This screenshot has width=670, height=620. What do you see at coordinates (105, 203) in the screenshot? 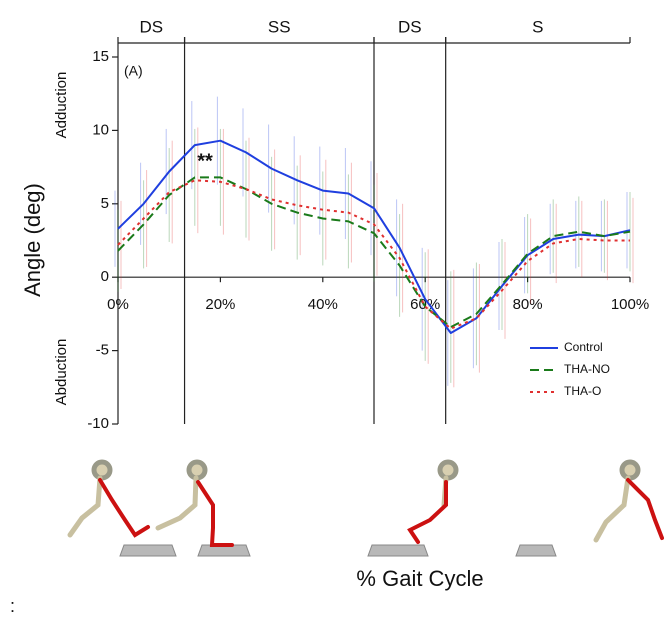
I see `y-tick-label: 5` at bounding box center [105, 203].